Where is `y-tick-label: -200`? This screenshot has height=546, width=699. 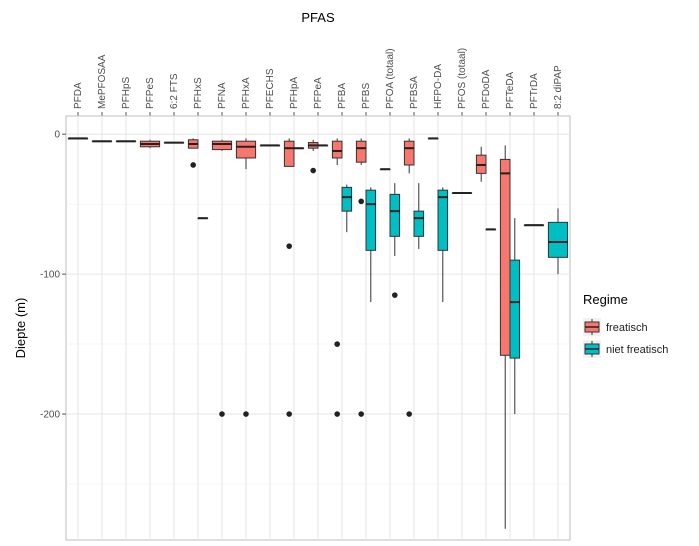
y-tick-label: -200 is located at coordinates (50, 415).